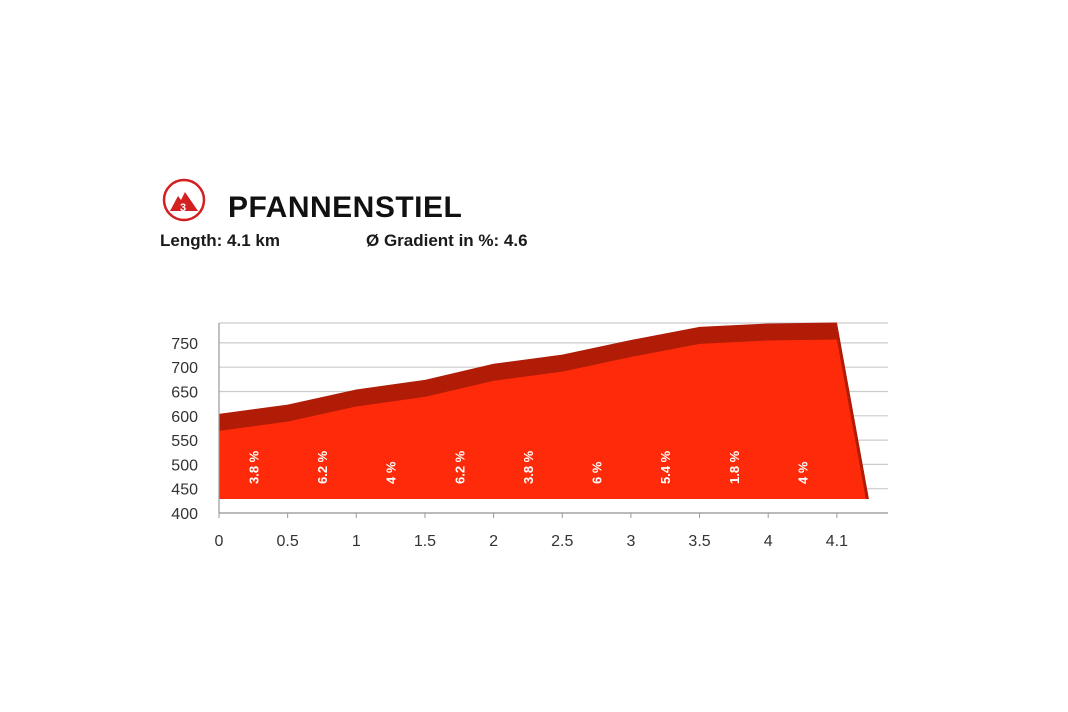  What do you see at coordinates (597, 472) in the screenshot?
I see `gradient-label: 6 %` at bounding box center [597, 472].